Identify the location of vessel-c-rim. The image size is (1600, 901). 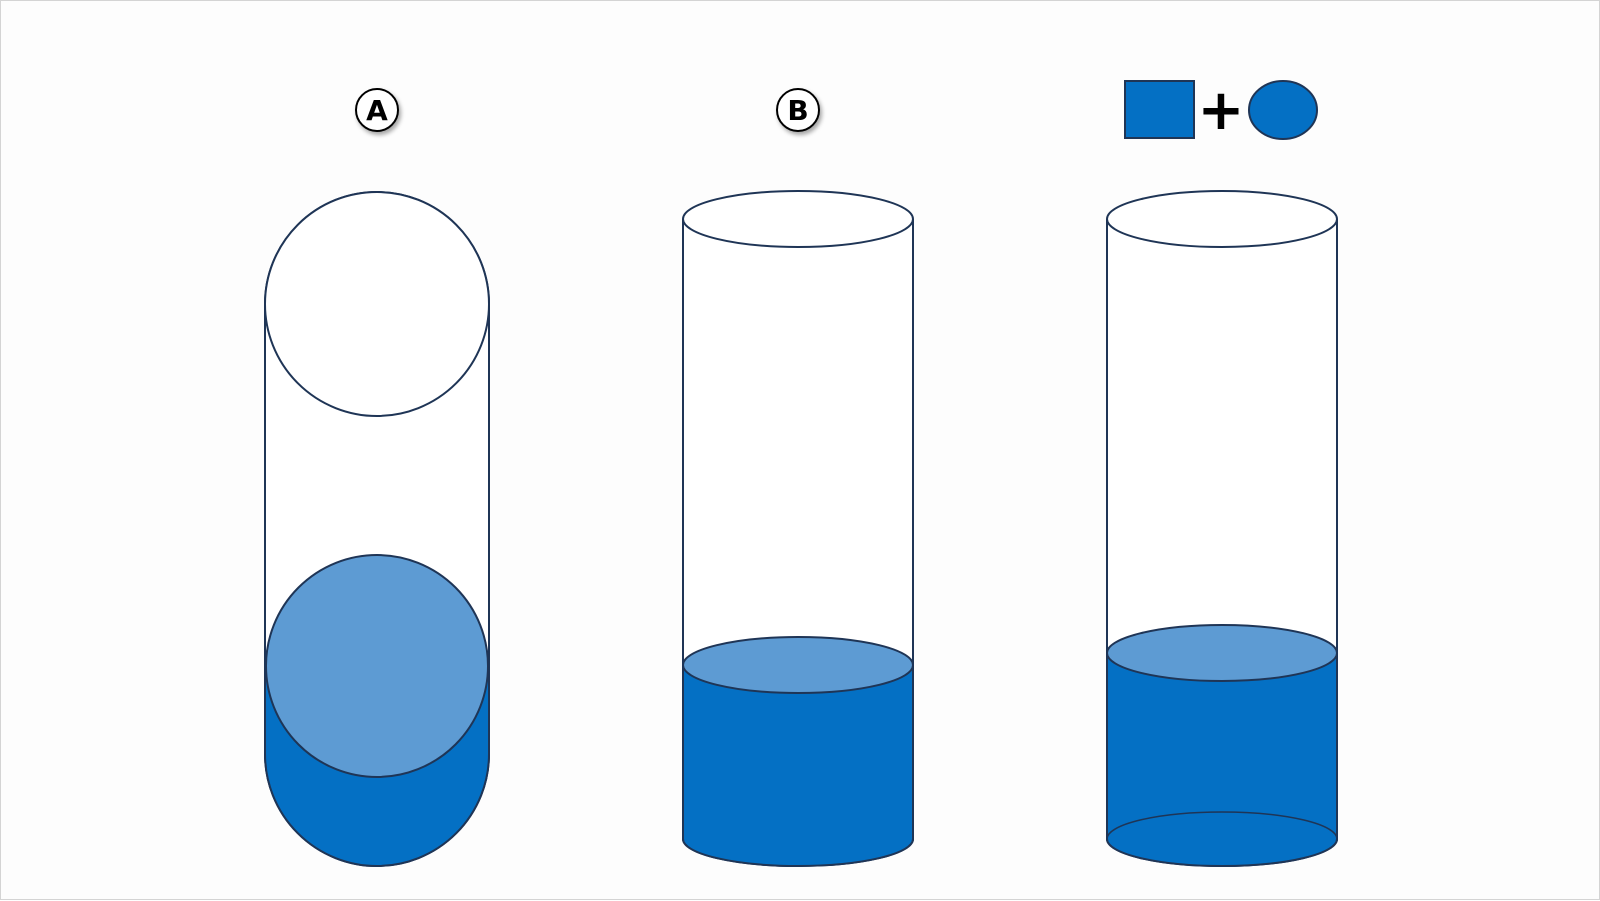
(1222, 219).